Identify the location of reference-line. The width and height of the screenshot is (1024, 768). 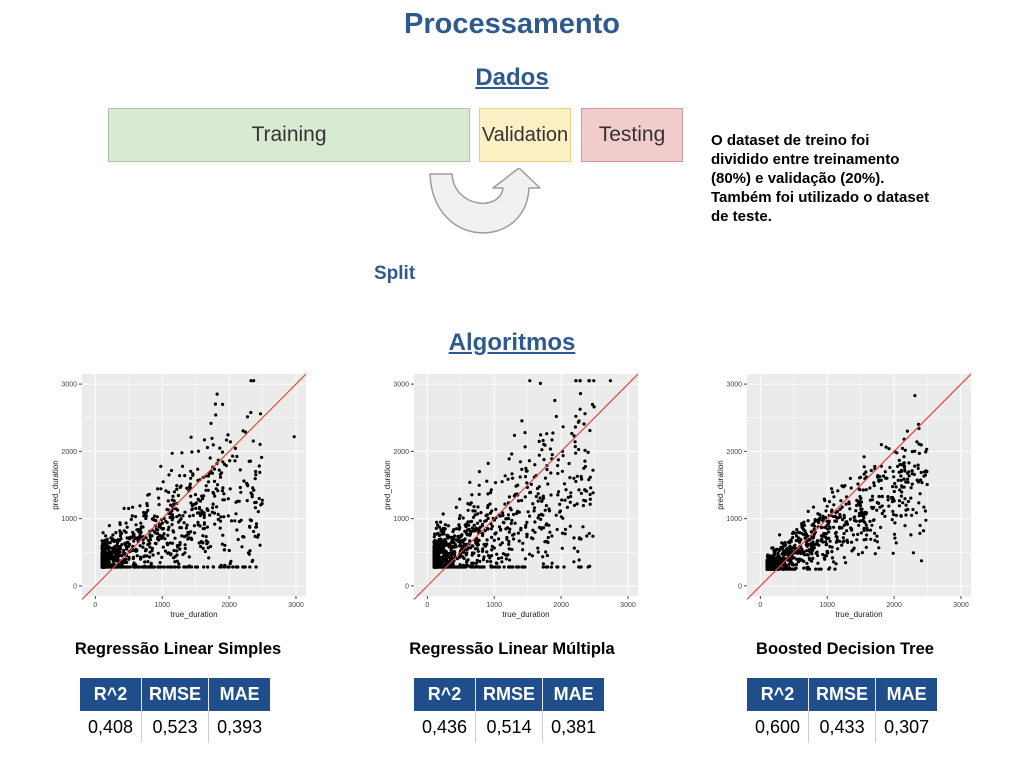
(194, 486).